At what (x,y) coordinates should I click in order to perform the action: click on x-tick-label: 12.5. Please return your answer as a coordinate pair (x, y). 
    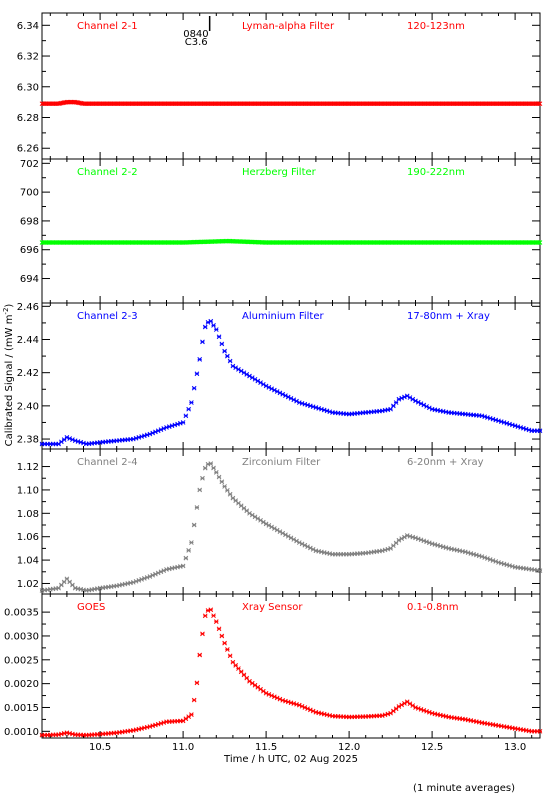
    Looking at the image, I should click on (432, 747).